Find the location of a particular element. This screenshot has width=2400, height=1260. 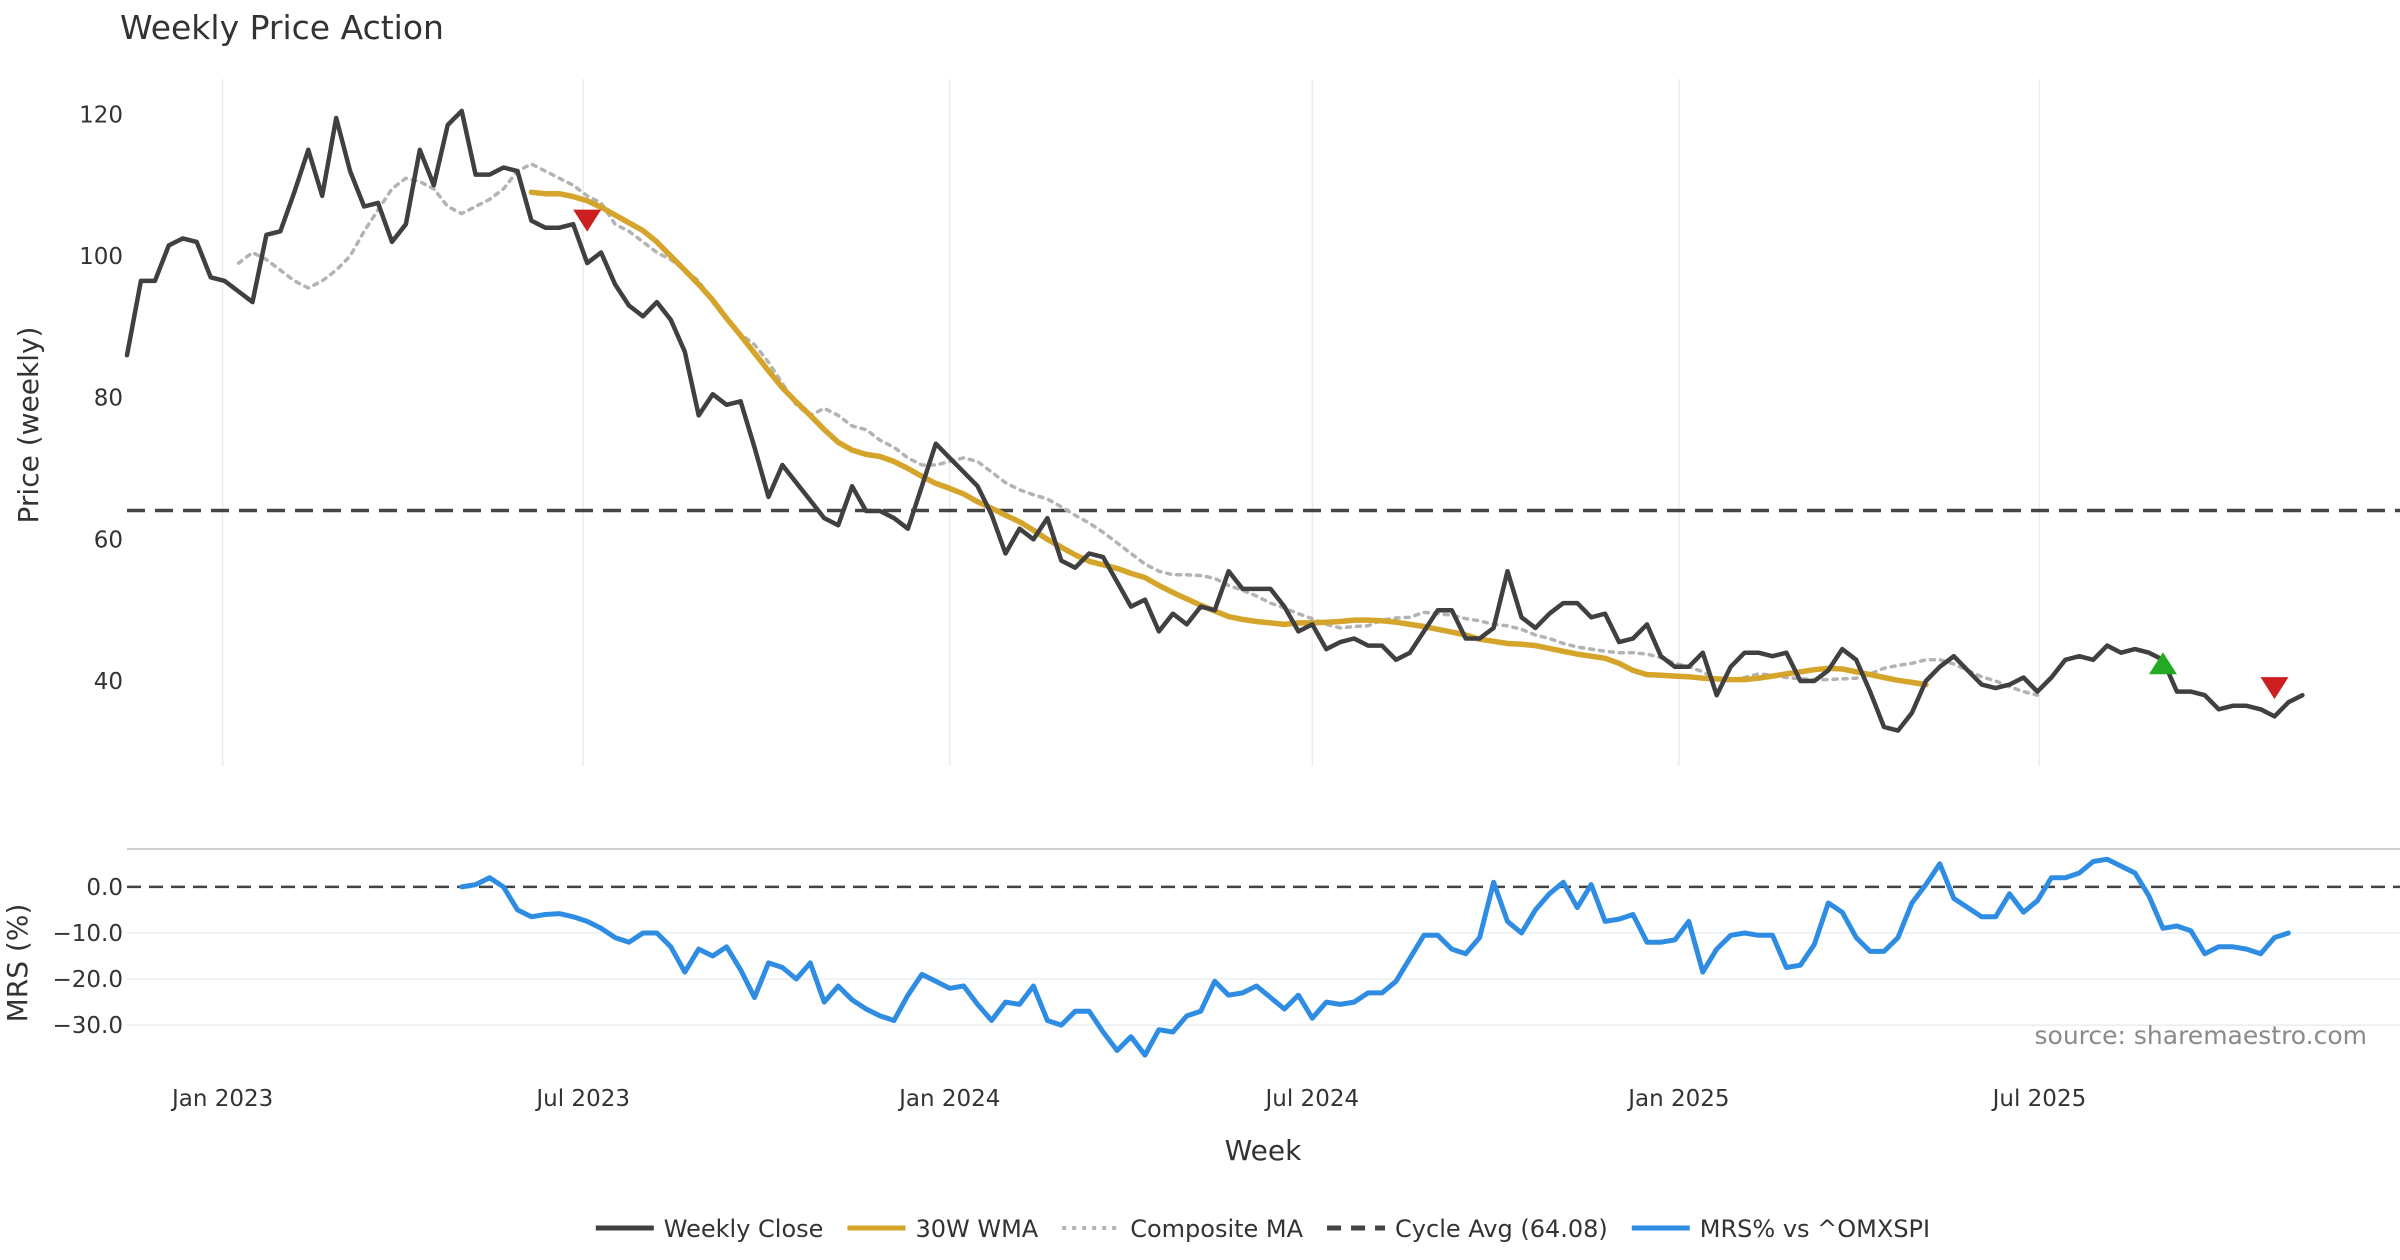

mrs-y-tick-label: −20.0 is located at coordinates (88, 980).